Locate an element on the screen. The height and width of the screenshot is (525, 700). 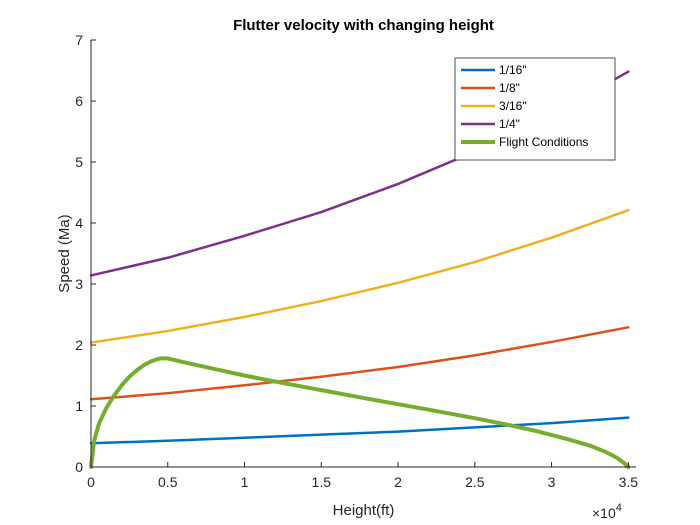
y-axis-label: Speed (Ma) is located at coordinates (64, 253).